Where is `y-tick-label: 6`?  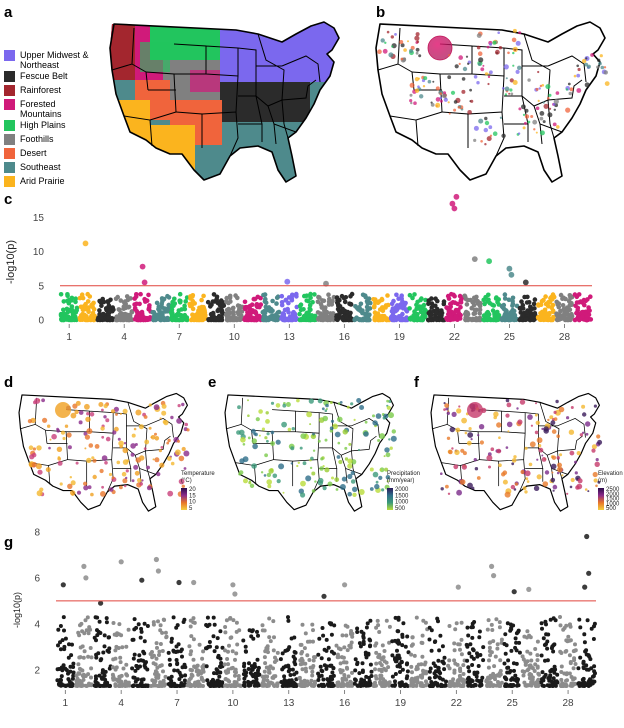 y-tick-label: 6 is located at coordinates (37, 578).